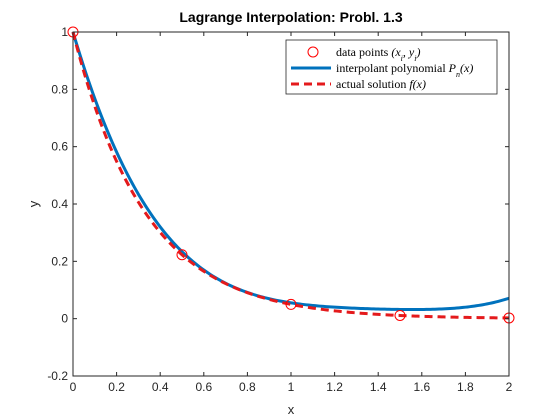 This screenshot has height=420, width=560. I want to click on y-axis-label: y, so click(33, 203).